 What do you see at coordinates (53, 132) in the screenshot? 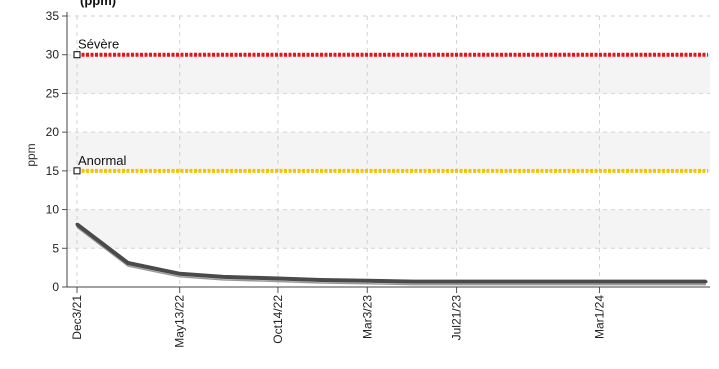
I see `y-tick-label-20: 20` at bounding box center [53, 132].